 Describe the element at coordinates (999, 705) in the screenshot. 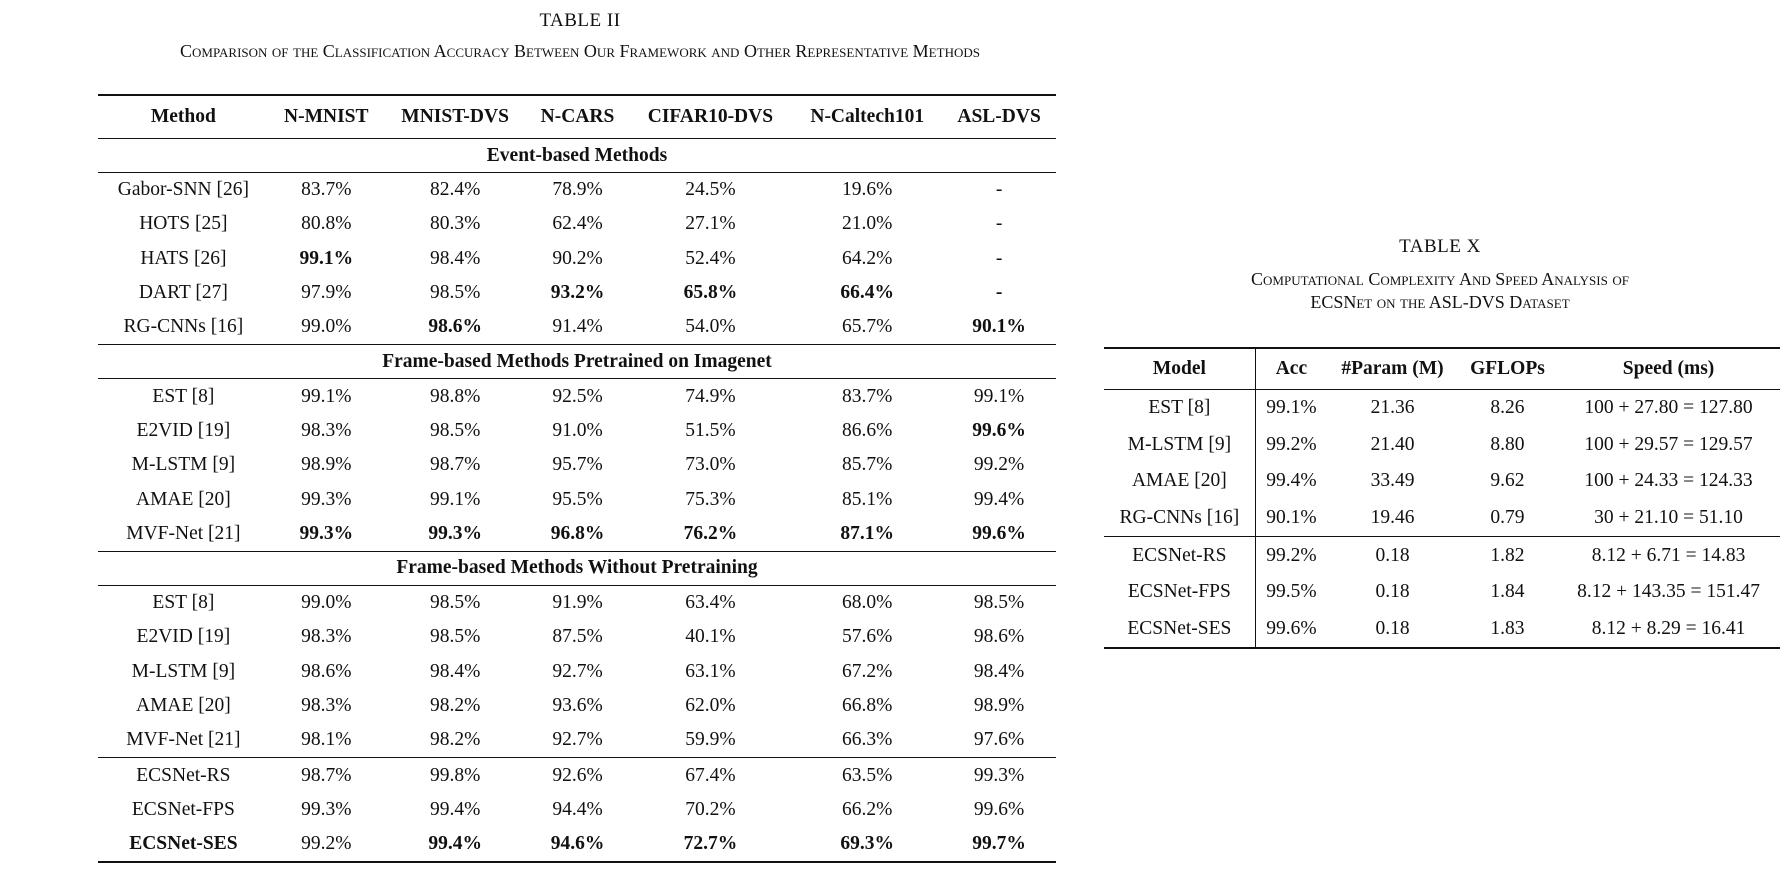

I see `table2-value-cell: 98.9%` at that location.